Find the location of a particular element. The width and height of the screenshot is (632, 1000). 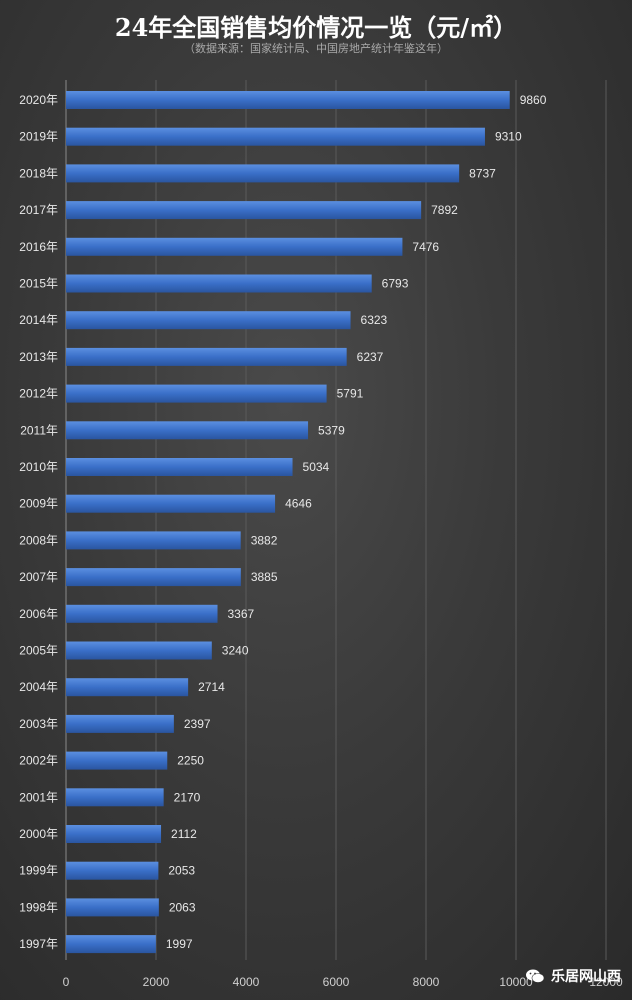

y-tick-label: 2014年 is located at coordinates (38, 320).